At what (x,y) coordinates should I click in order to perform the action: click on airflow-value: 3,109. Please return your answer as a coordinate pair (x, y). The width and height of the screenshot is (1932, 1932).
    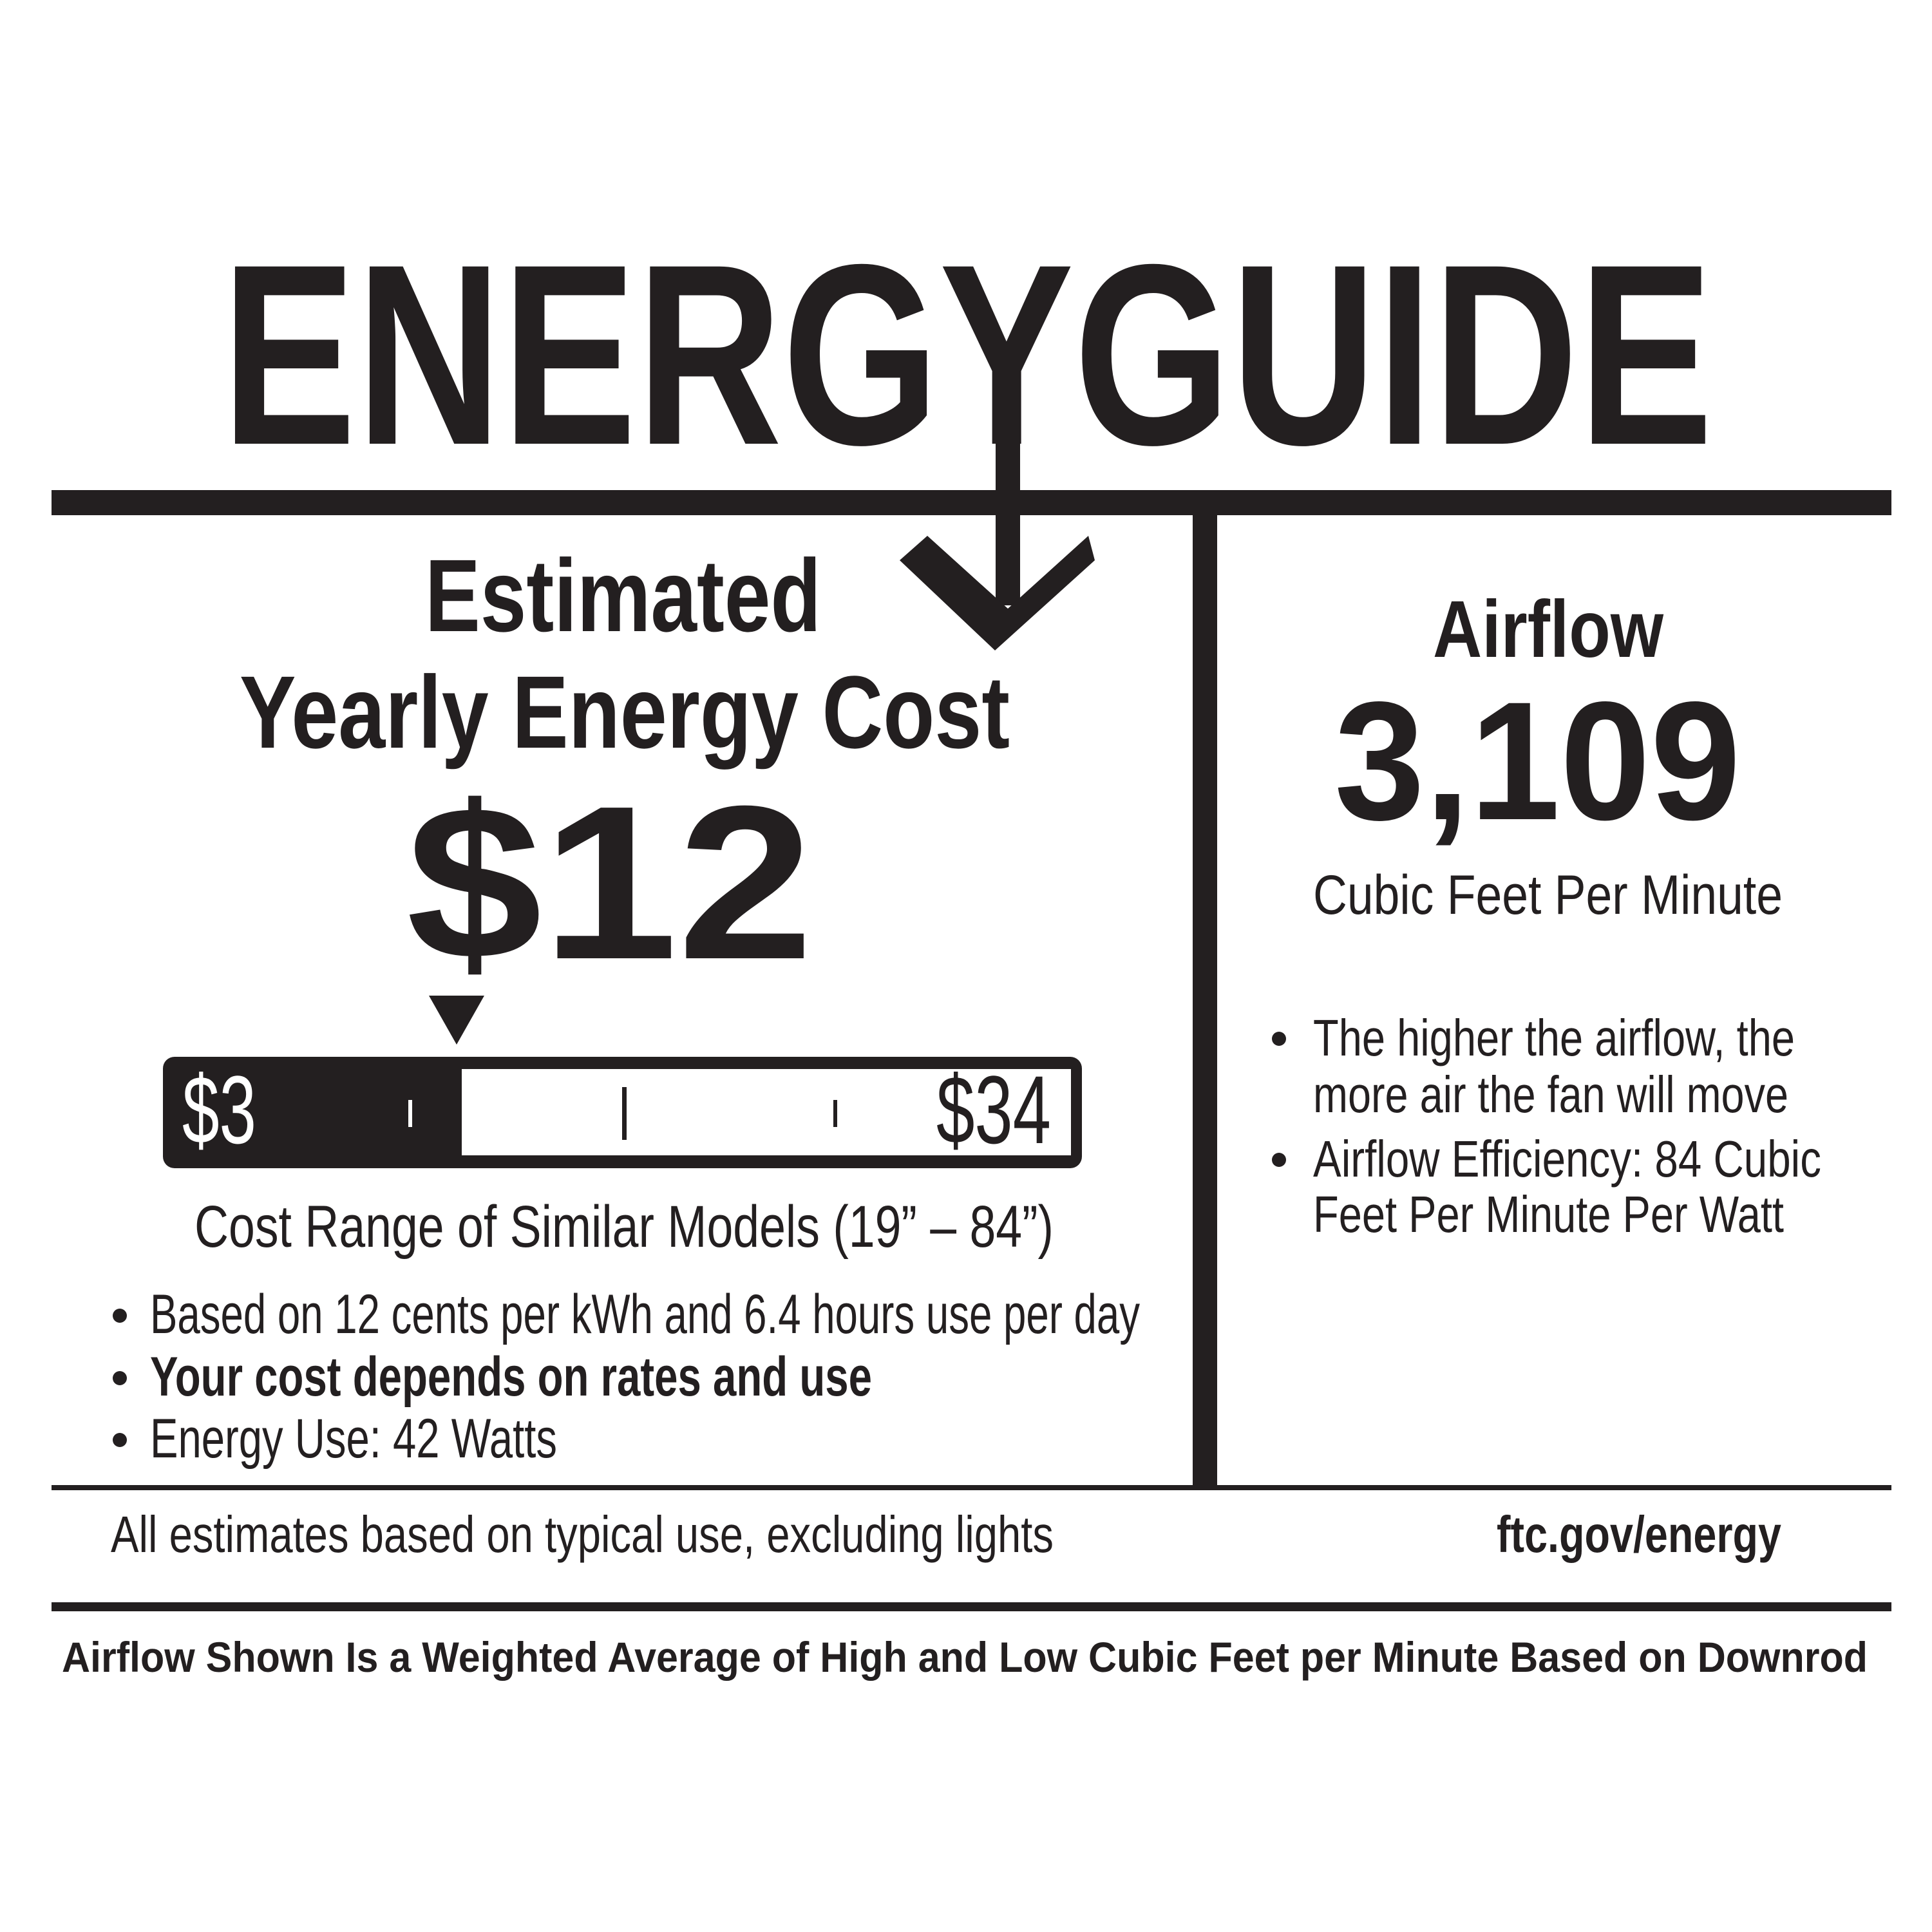
    Looking at the image, I should click on (1537, 761).